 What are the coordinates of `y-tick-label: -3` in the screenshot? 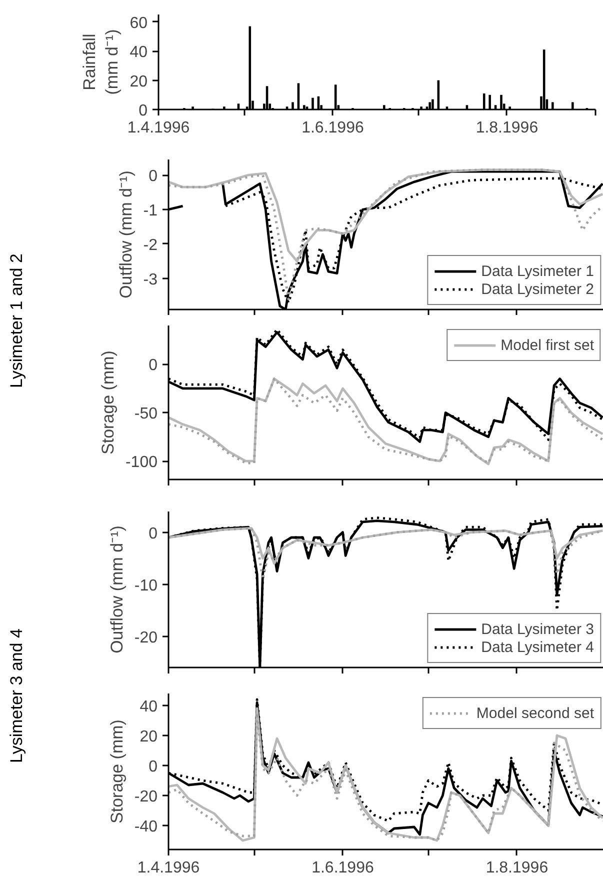 It's located at (150, 279).